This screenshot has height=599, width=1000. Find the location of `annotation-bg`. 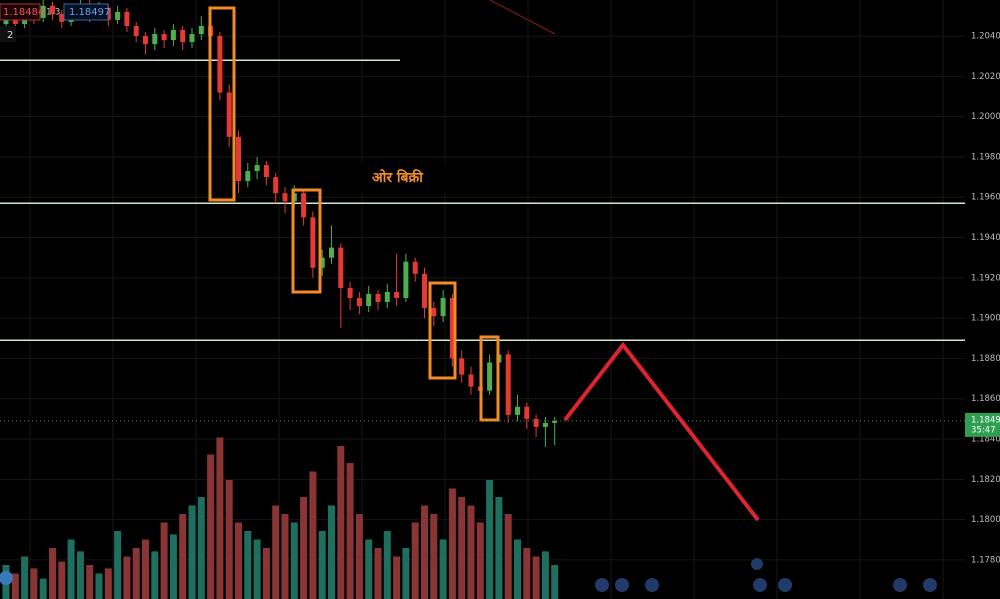

annotation-bg is located at coordinates (405, 178).